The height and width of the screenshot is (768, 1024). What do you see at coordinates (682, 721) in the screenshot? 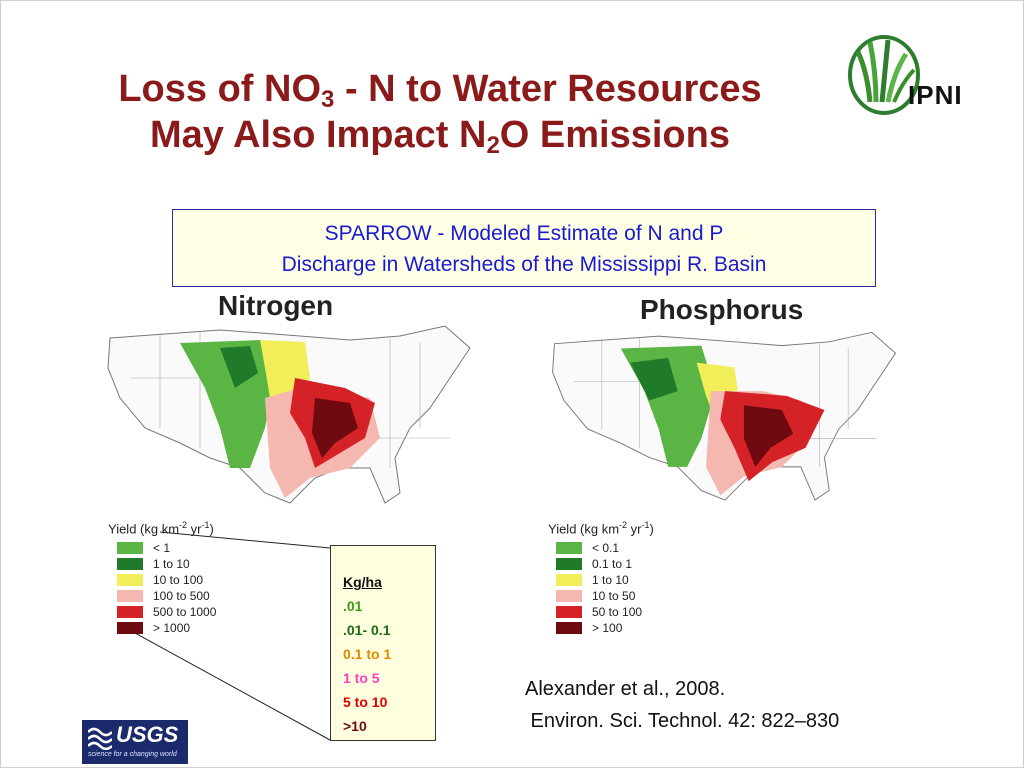
I see `citation-line-2: Environ. Sci. Technol. 42: 822–830` at bounding box center [682, 721].